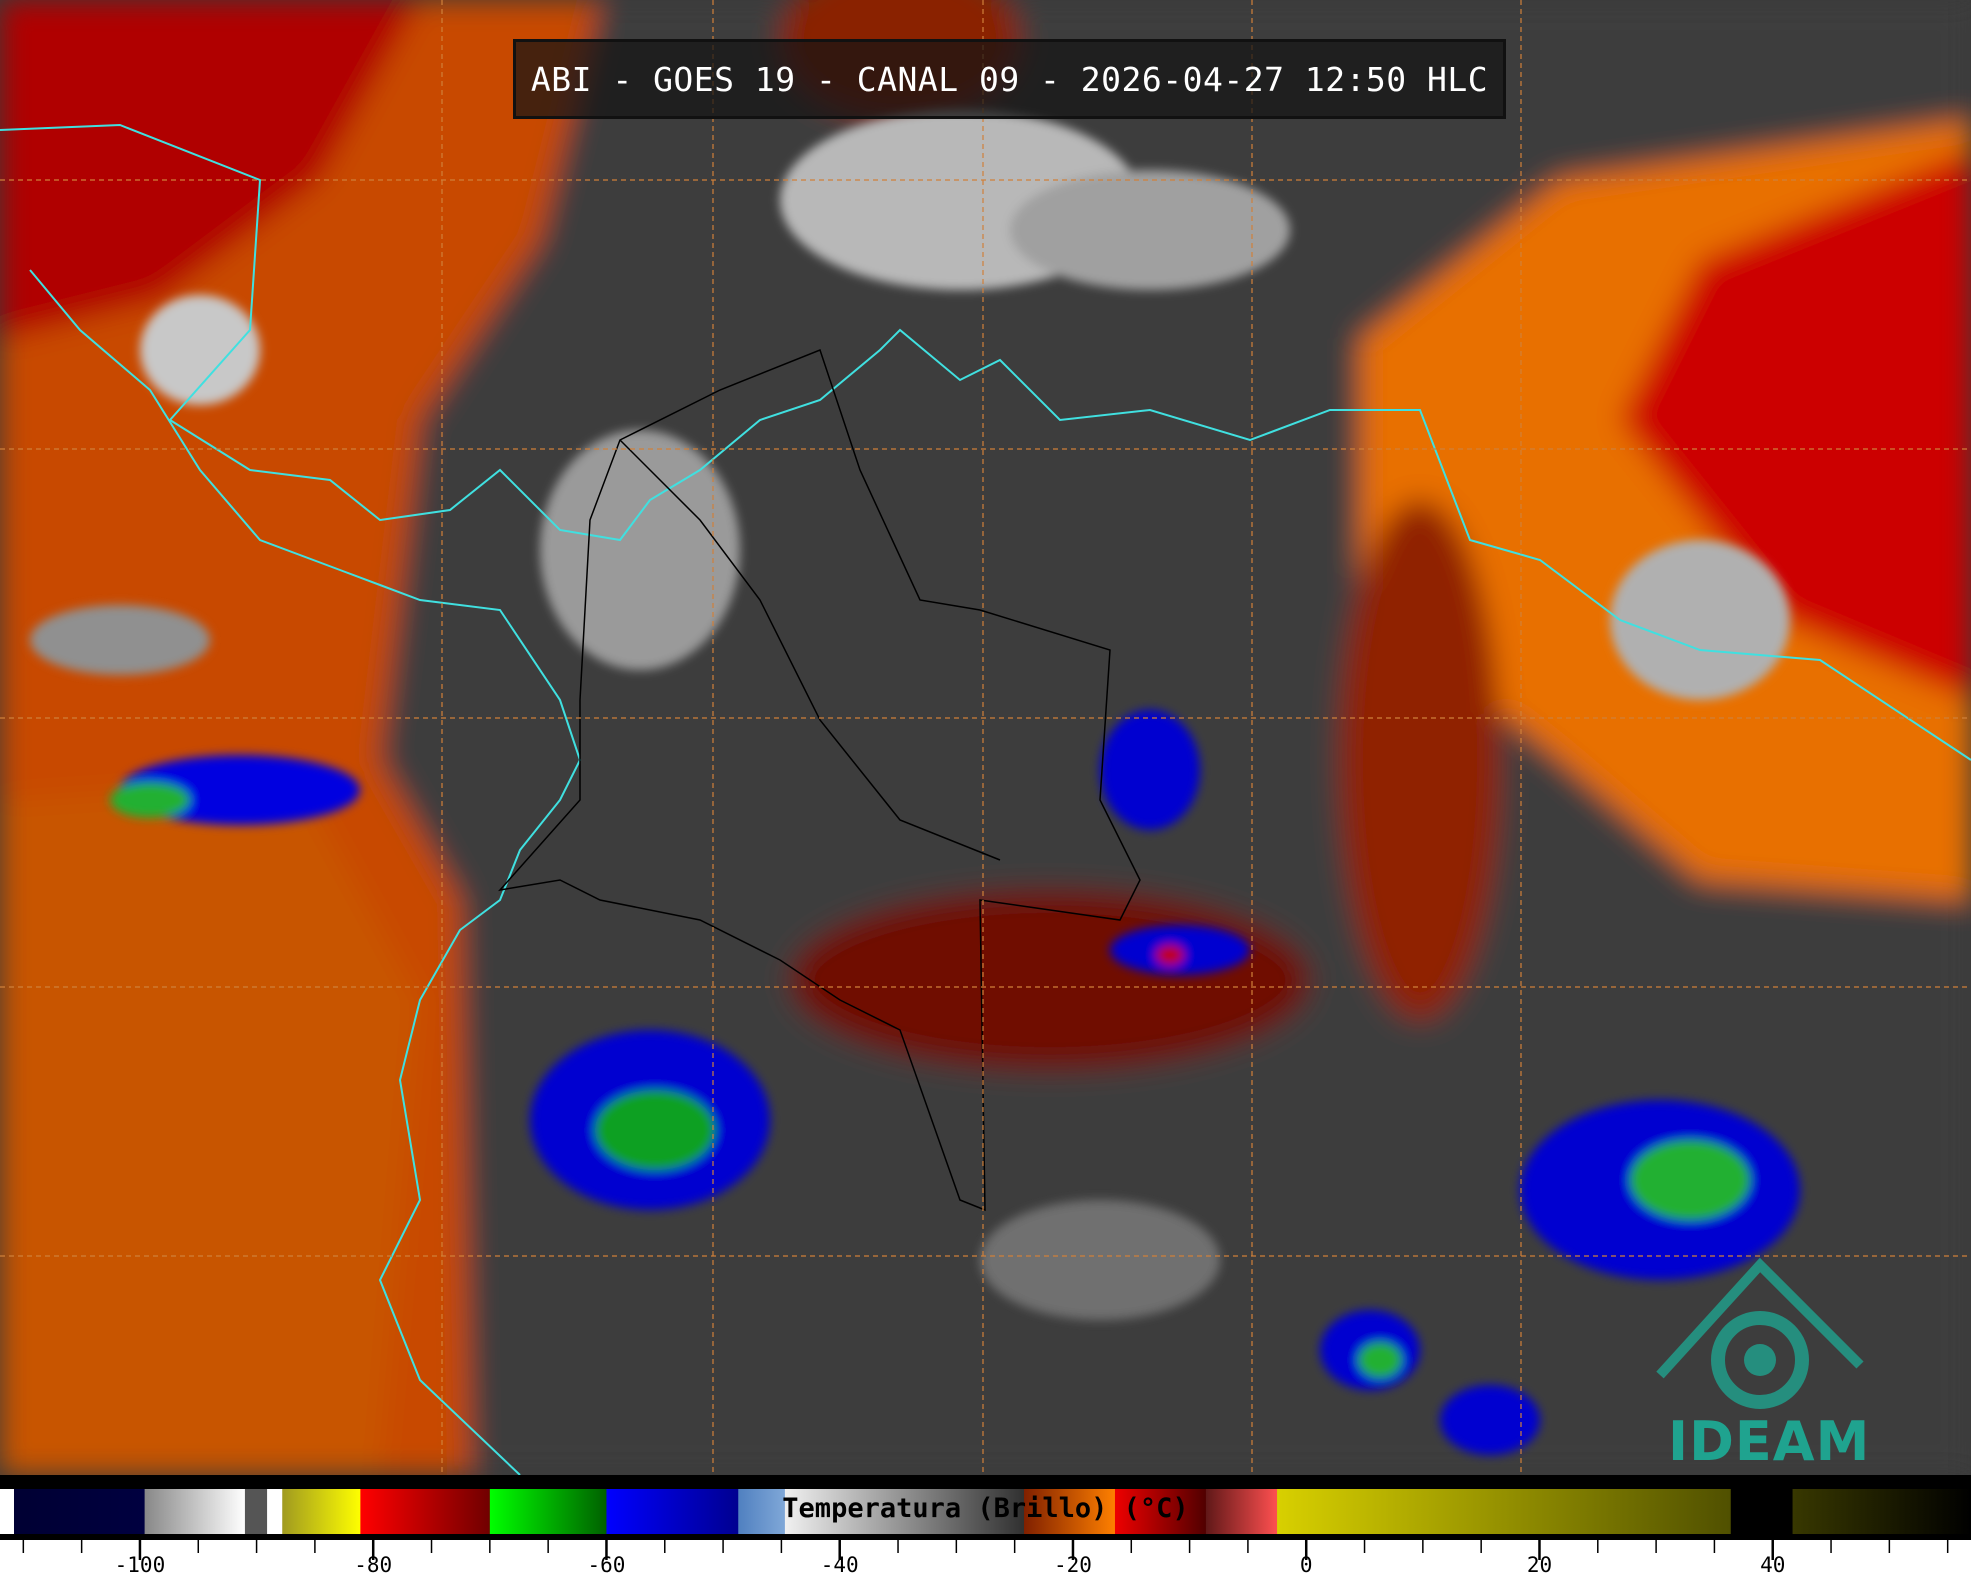  I want to click on colorbar-tick-label: -20, so click(1073, 1565).